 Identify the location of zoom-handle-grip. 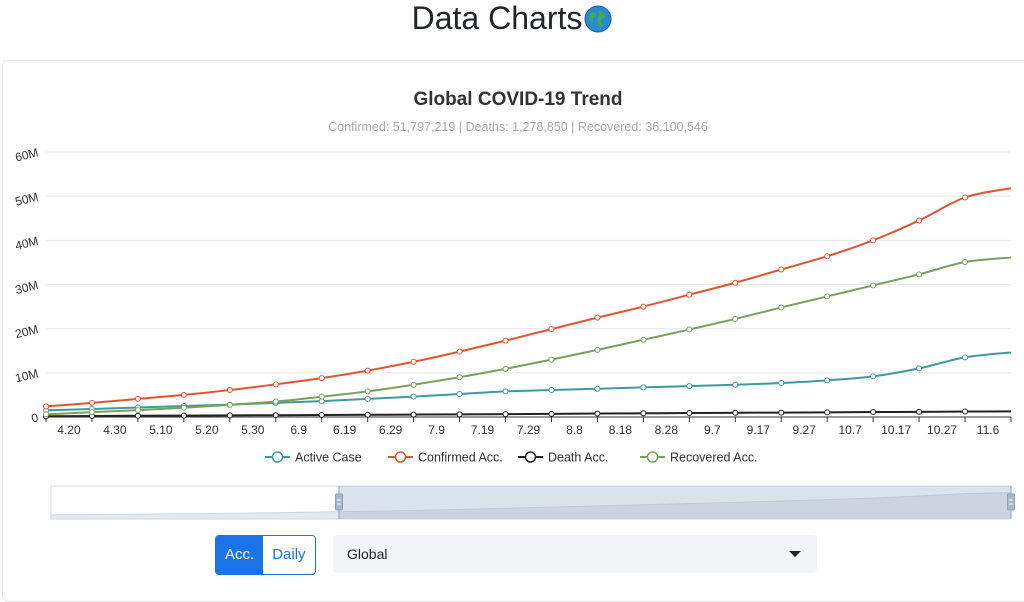
(339, 502).